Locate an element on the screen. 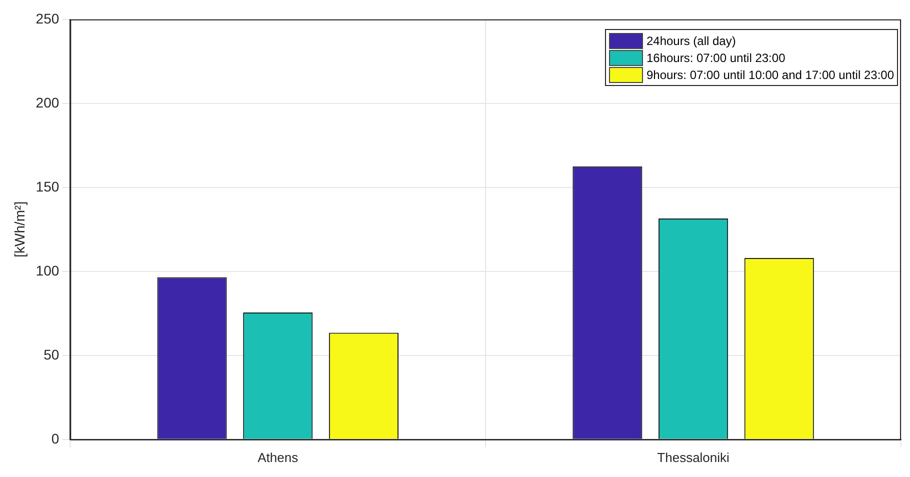 Image resolution: width=910 pixels, height=477 pixels. y-tick-label: 50 is located at coordinates (52, 354).